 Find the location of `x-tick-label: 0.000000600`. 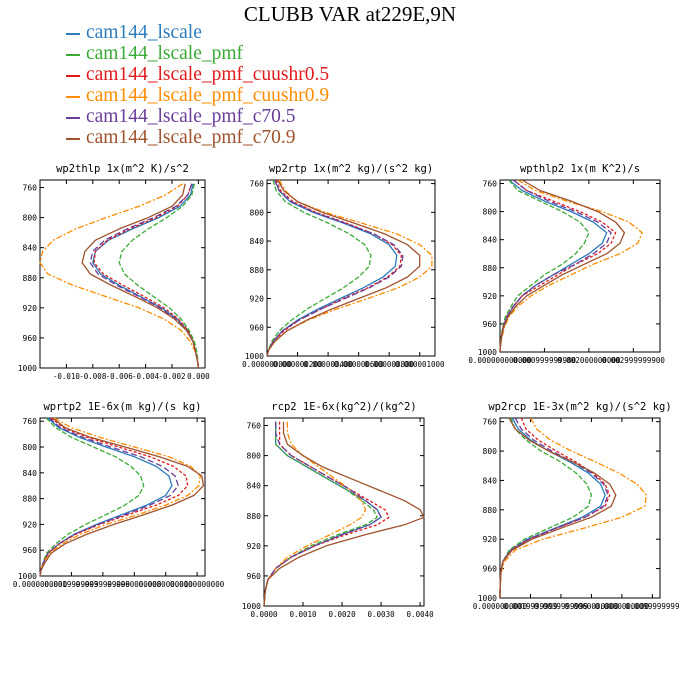

x-tick-label: 0.000000600 is located at coordinates (359, 364).